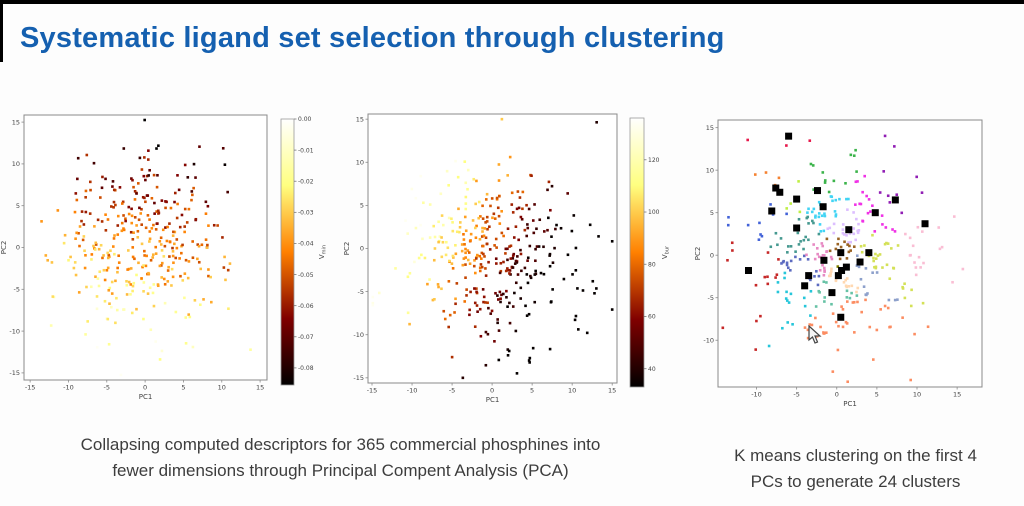 Image resolution: width=1024 pixels, height=506 pixels. I want to click on svg-text: -0.07, so click(306, 337).